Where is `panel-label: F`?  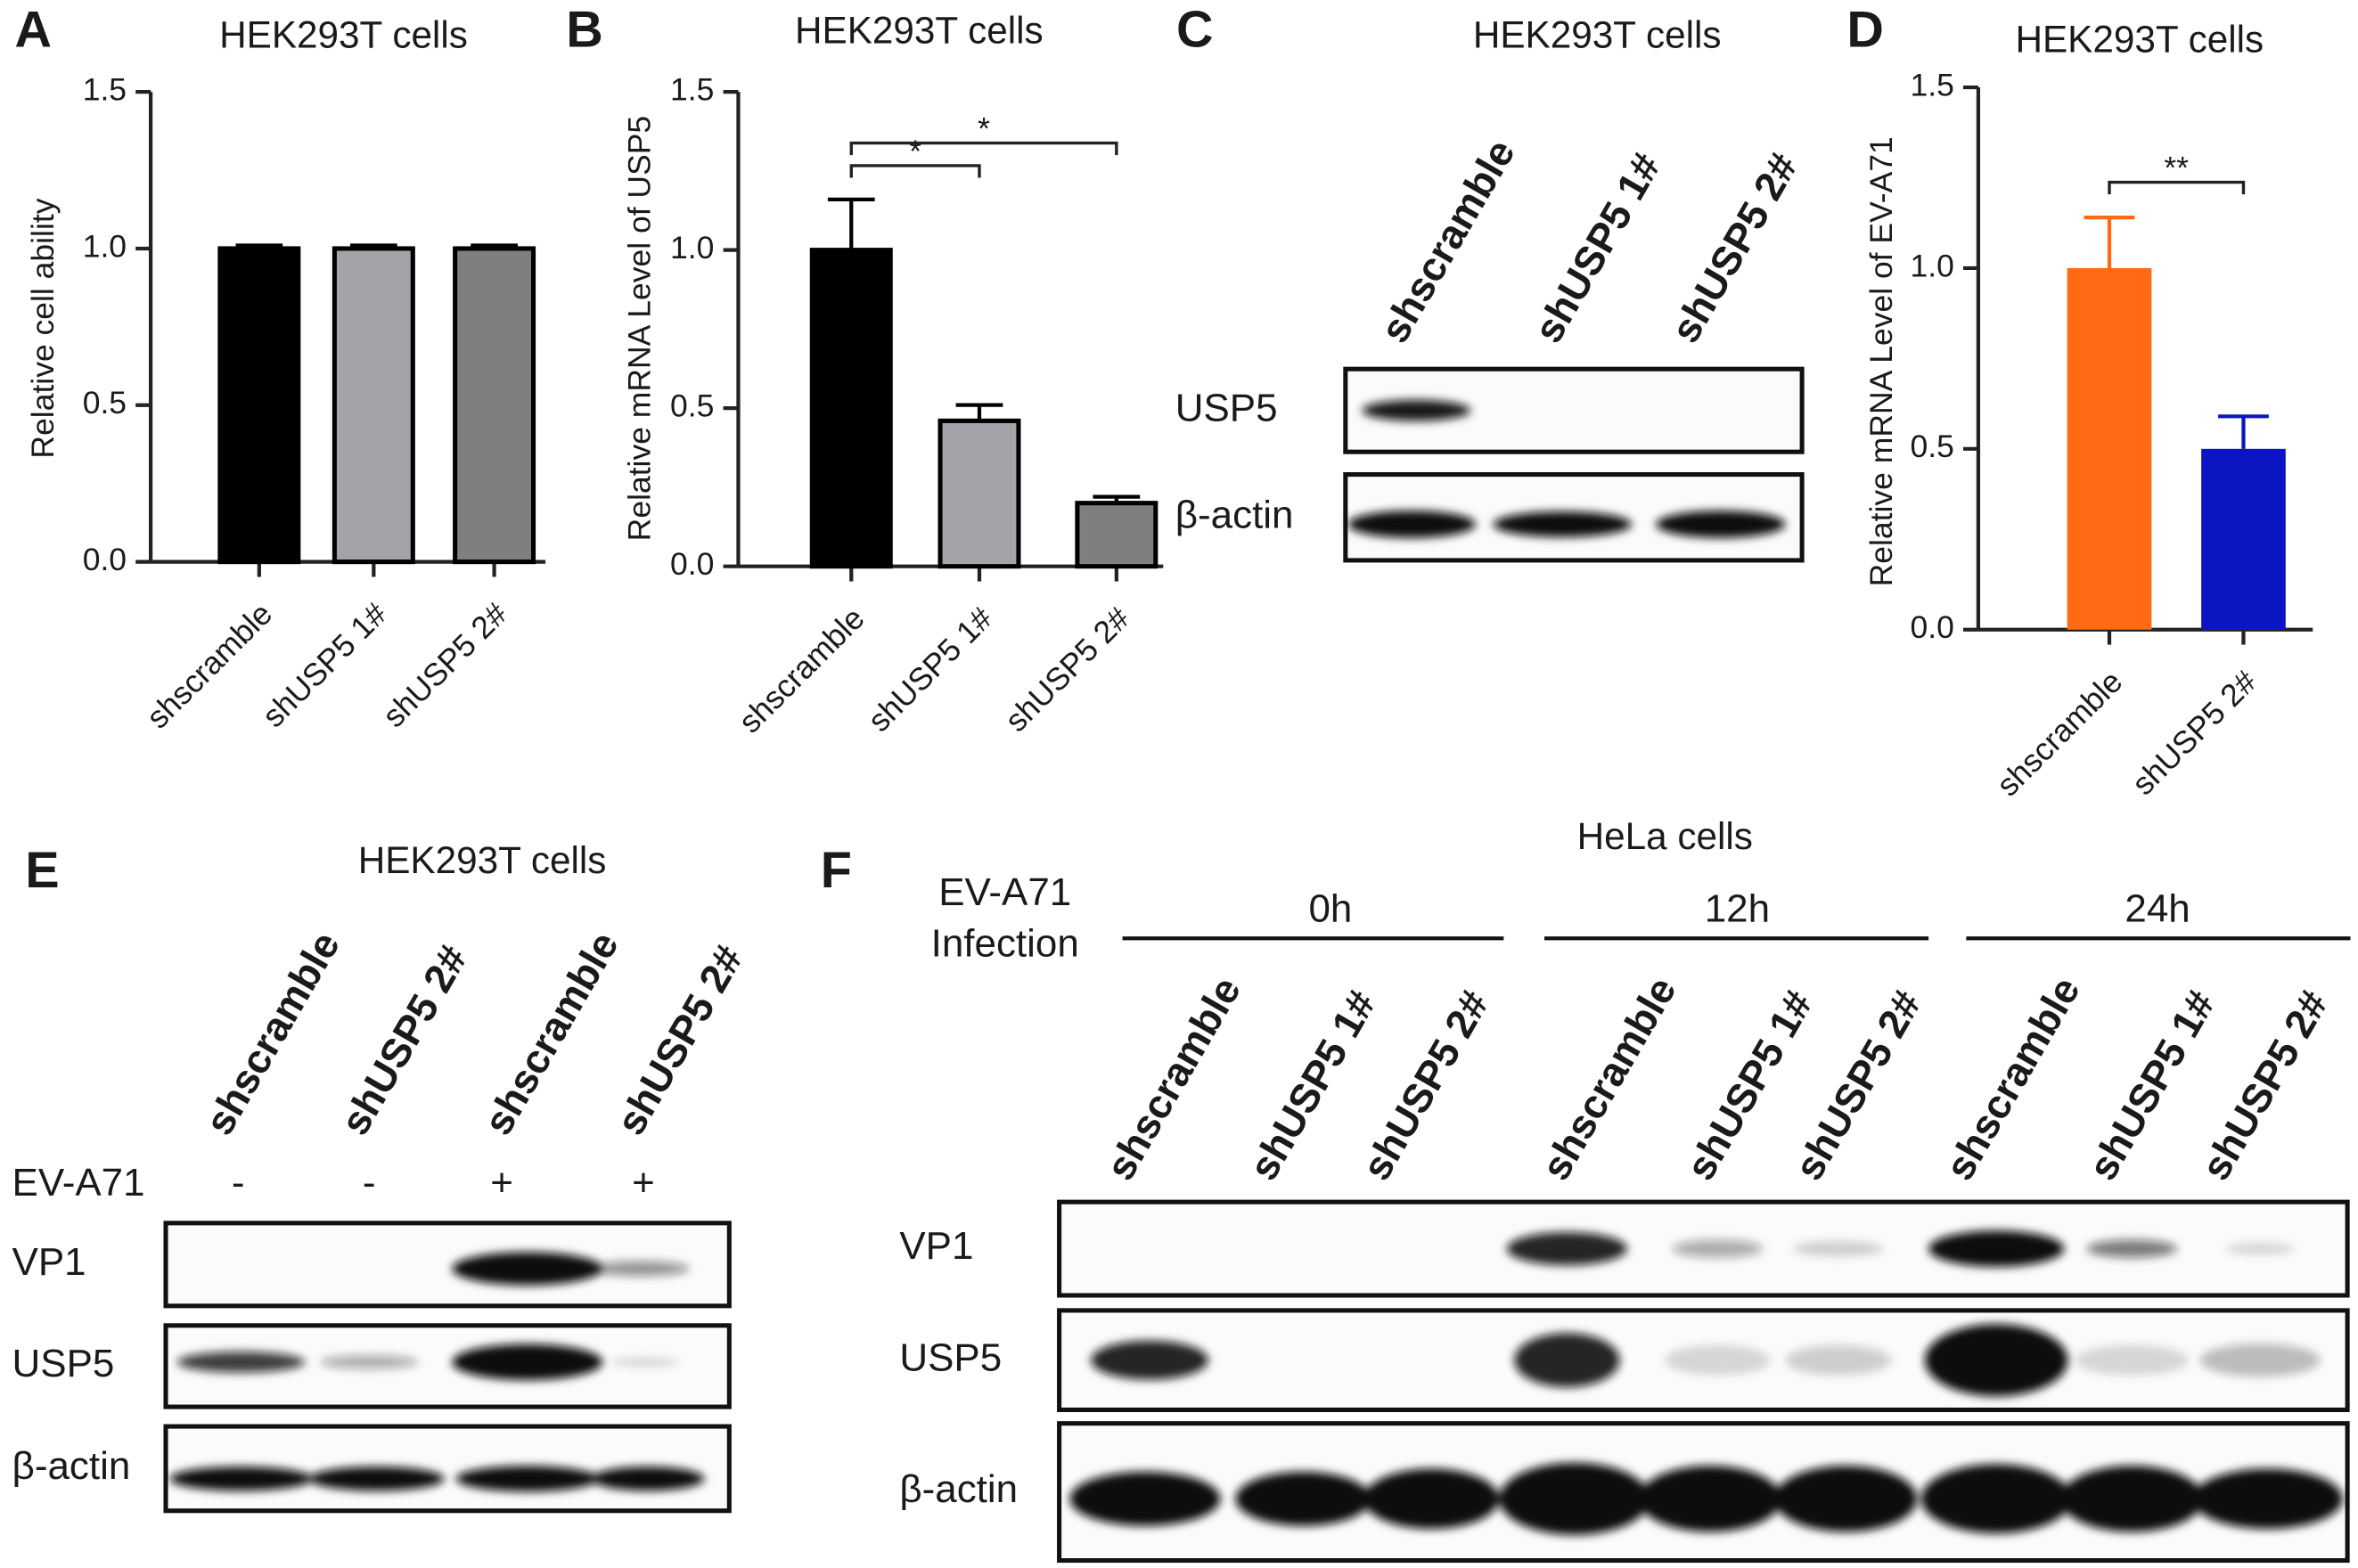 panel-label: F is located at coordinates (836, 870).